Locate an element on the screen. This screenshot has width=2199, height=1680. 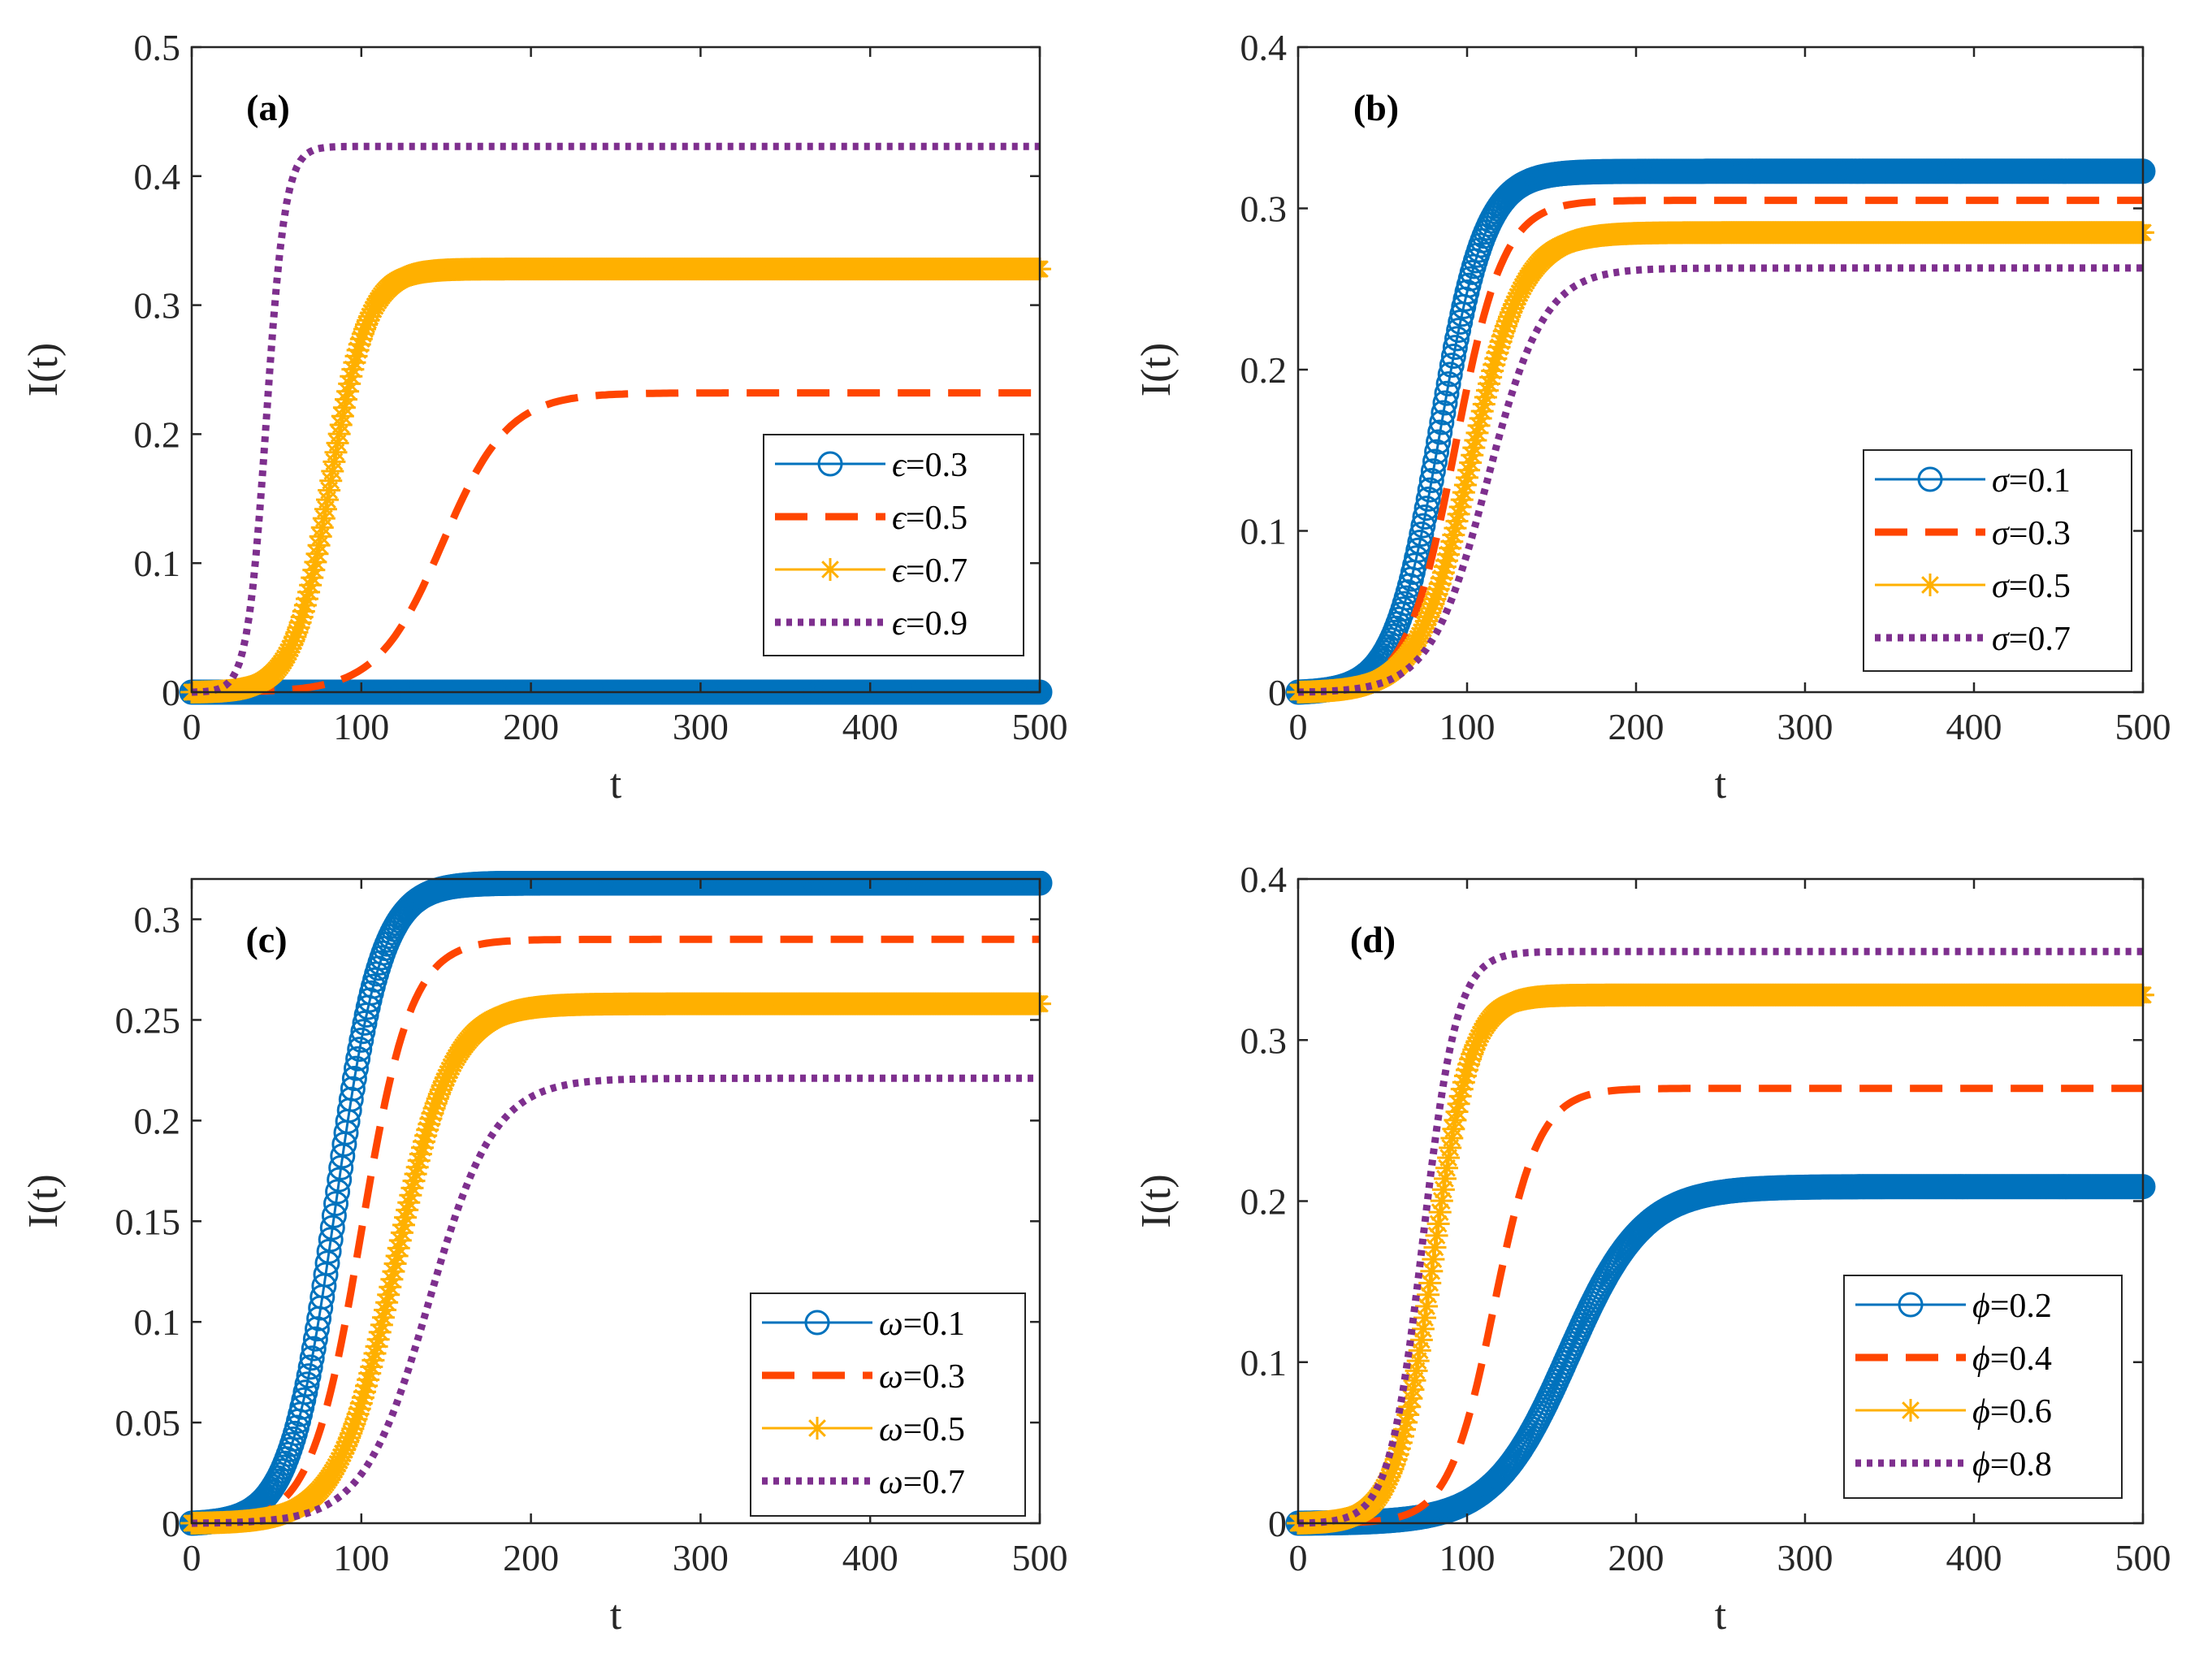
legend-entry: ϕ=0.2 is located at coordinates (2012, 1307).